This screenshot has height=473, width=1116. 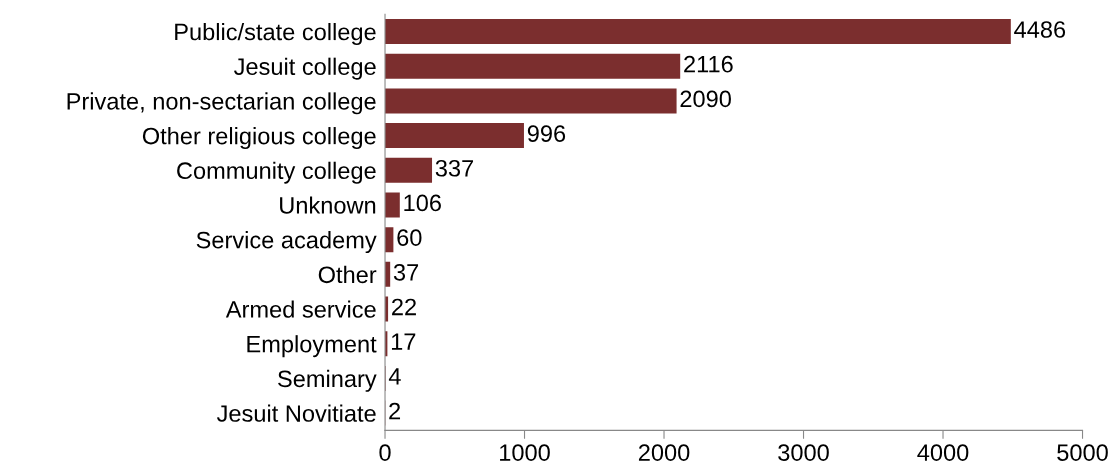 I want to click on y-tick-label: Jesuit Novitiate, so click(x=296, y=413).